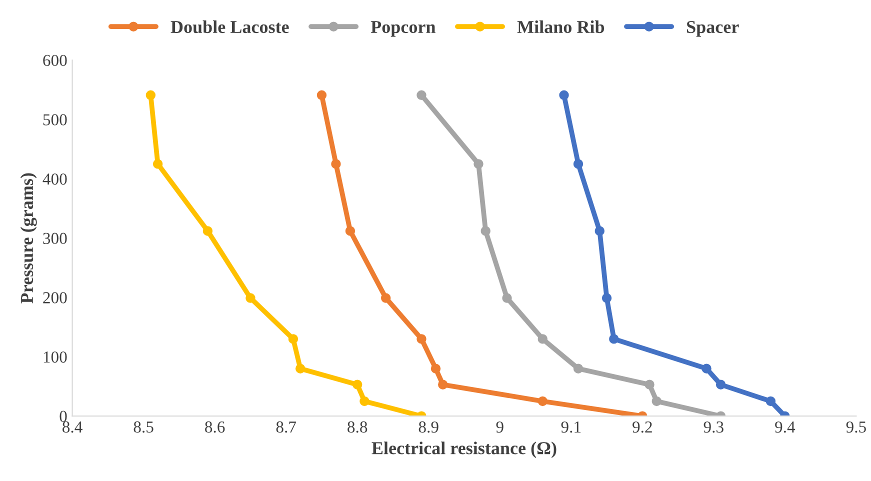 The height and width of the screenshot is (481, 871). I want to click on x-tick-label: 9, so click(500, 427).